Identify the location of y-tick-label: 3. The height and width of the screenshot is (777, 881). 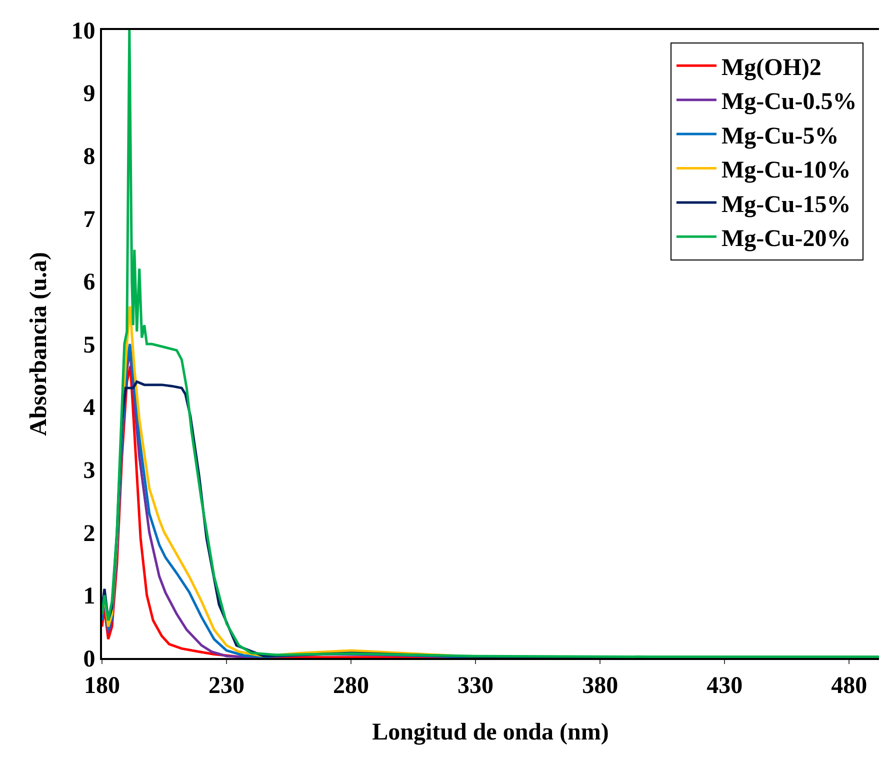
(89, 471).